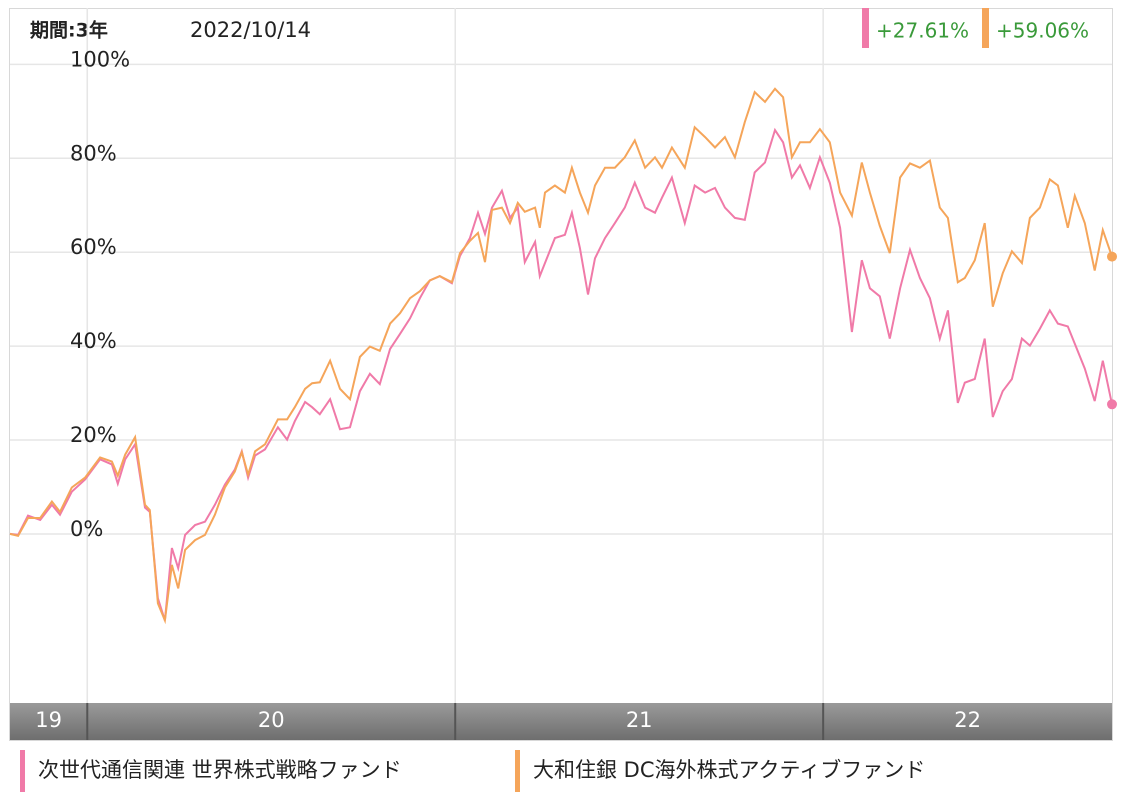 The height and width of the screenshot is (808, 1123). I want to click on legend: 次世代通信関連 世界株式戦略ファンド 大和住銀 DC海外株式アクティブファンド, so click(472, 771).